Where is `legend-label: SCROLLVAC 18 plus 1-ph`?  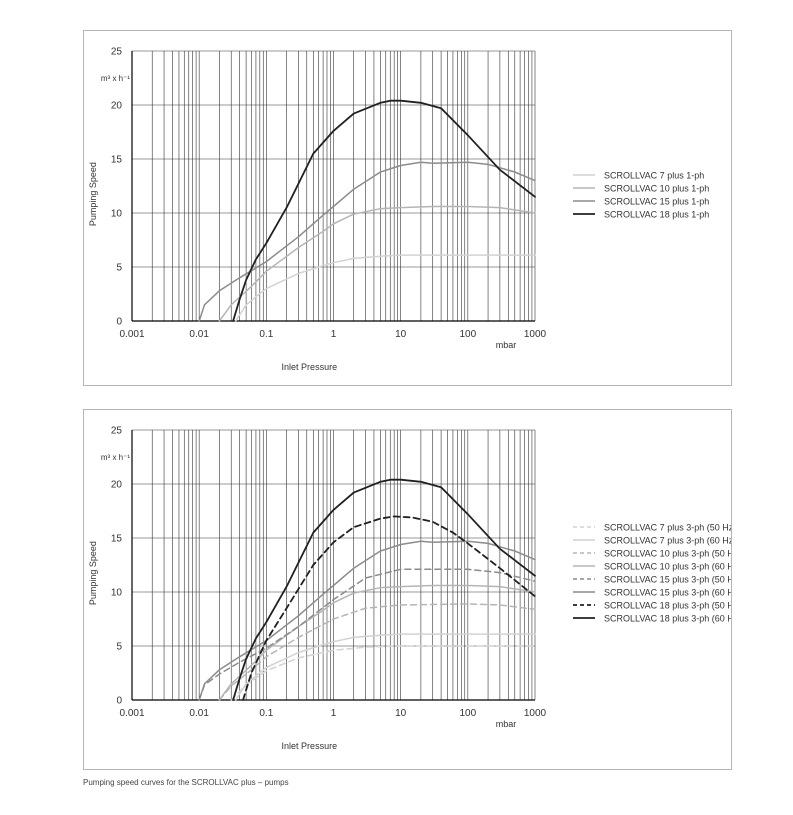 legend-label: SCROLLVAC 18 plus 1-ph is located at coordinates (656, 215).